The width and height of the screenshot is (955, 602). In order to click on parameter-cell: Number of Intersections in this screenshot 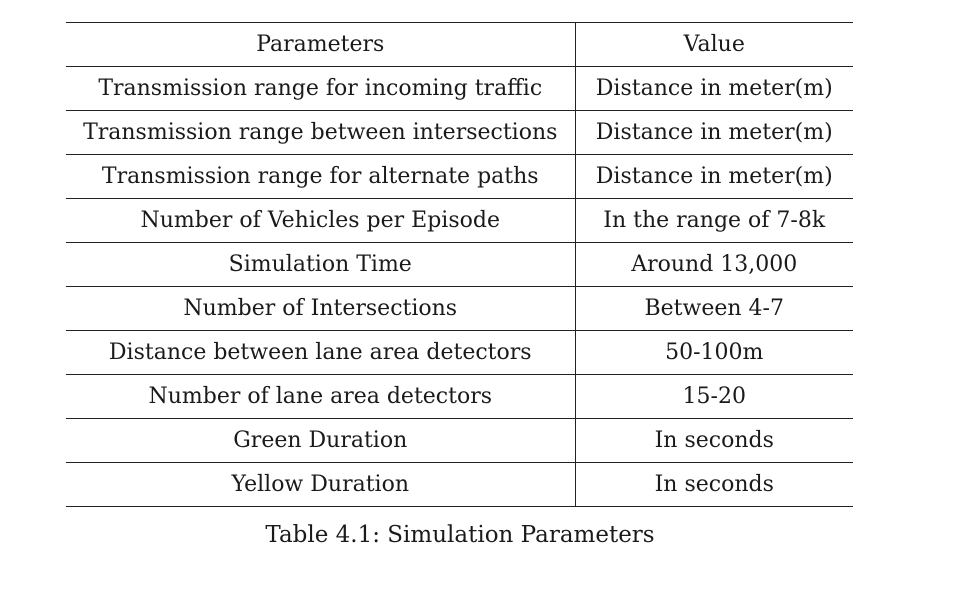, I will do `click(321, 308)`.